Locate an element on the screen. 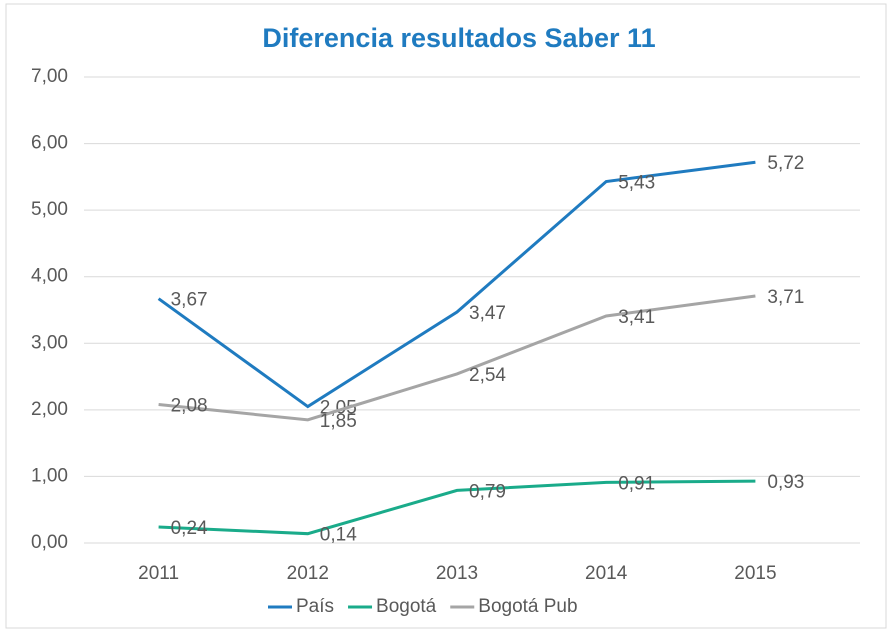  y-tick-label: 5,00 is located at coordinates (49, 209).